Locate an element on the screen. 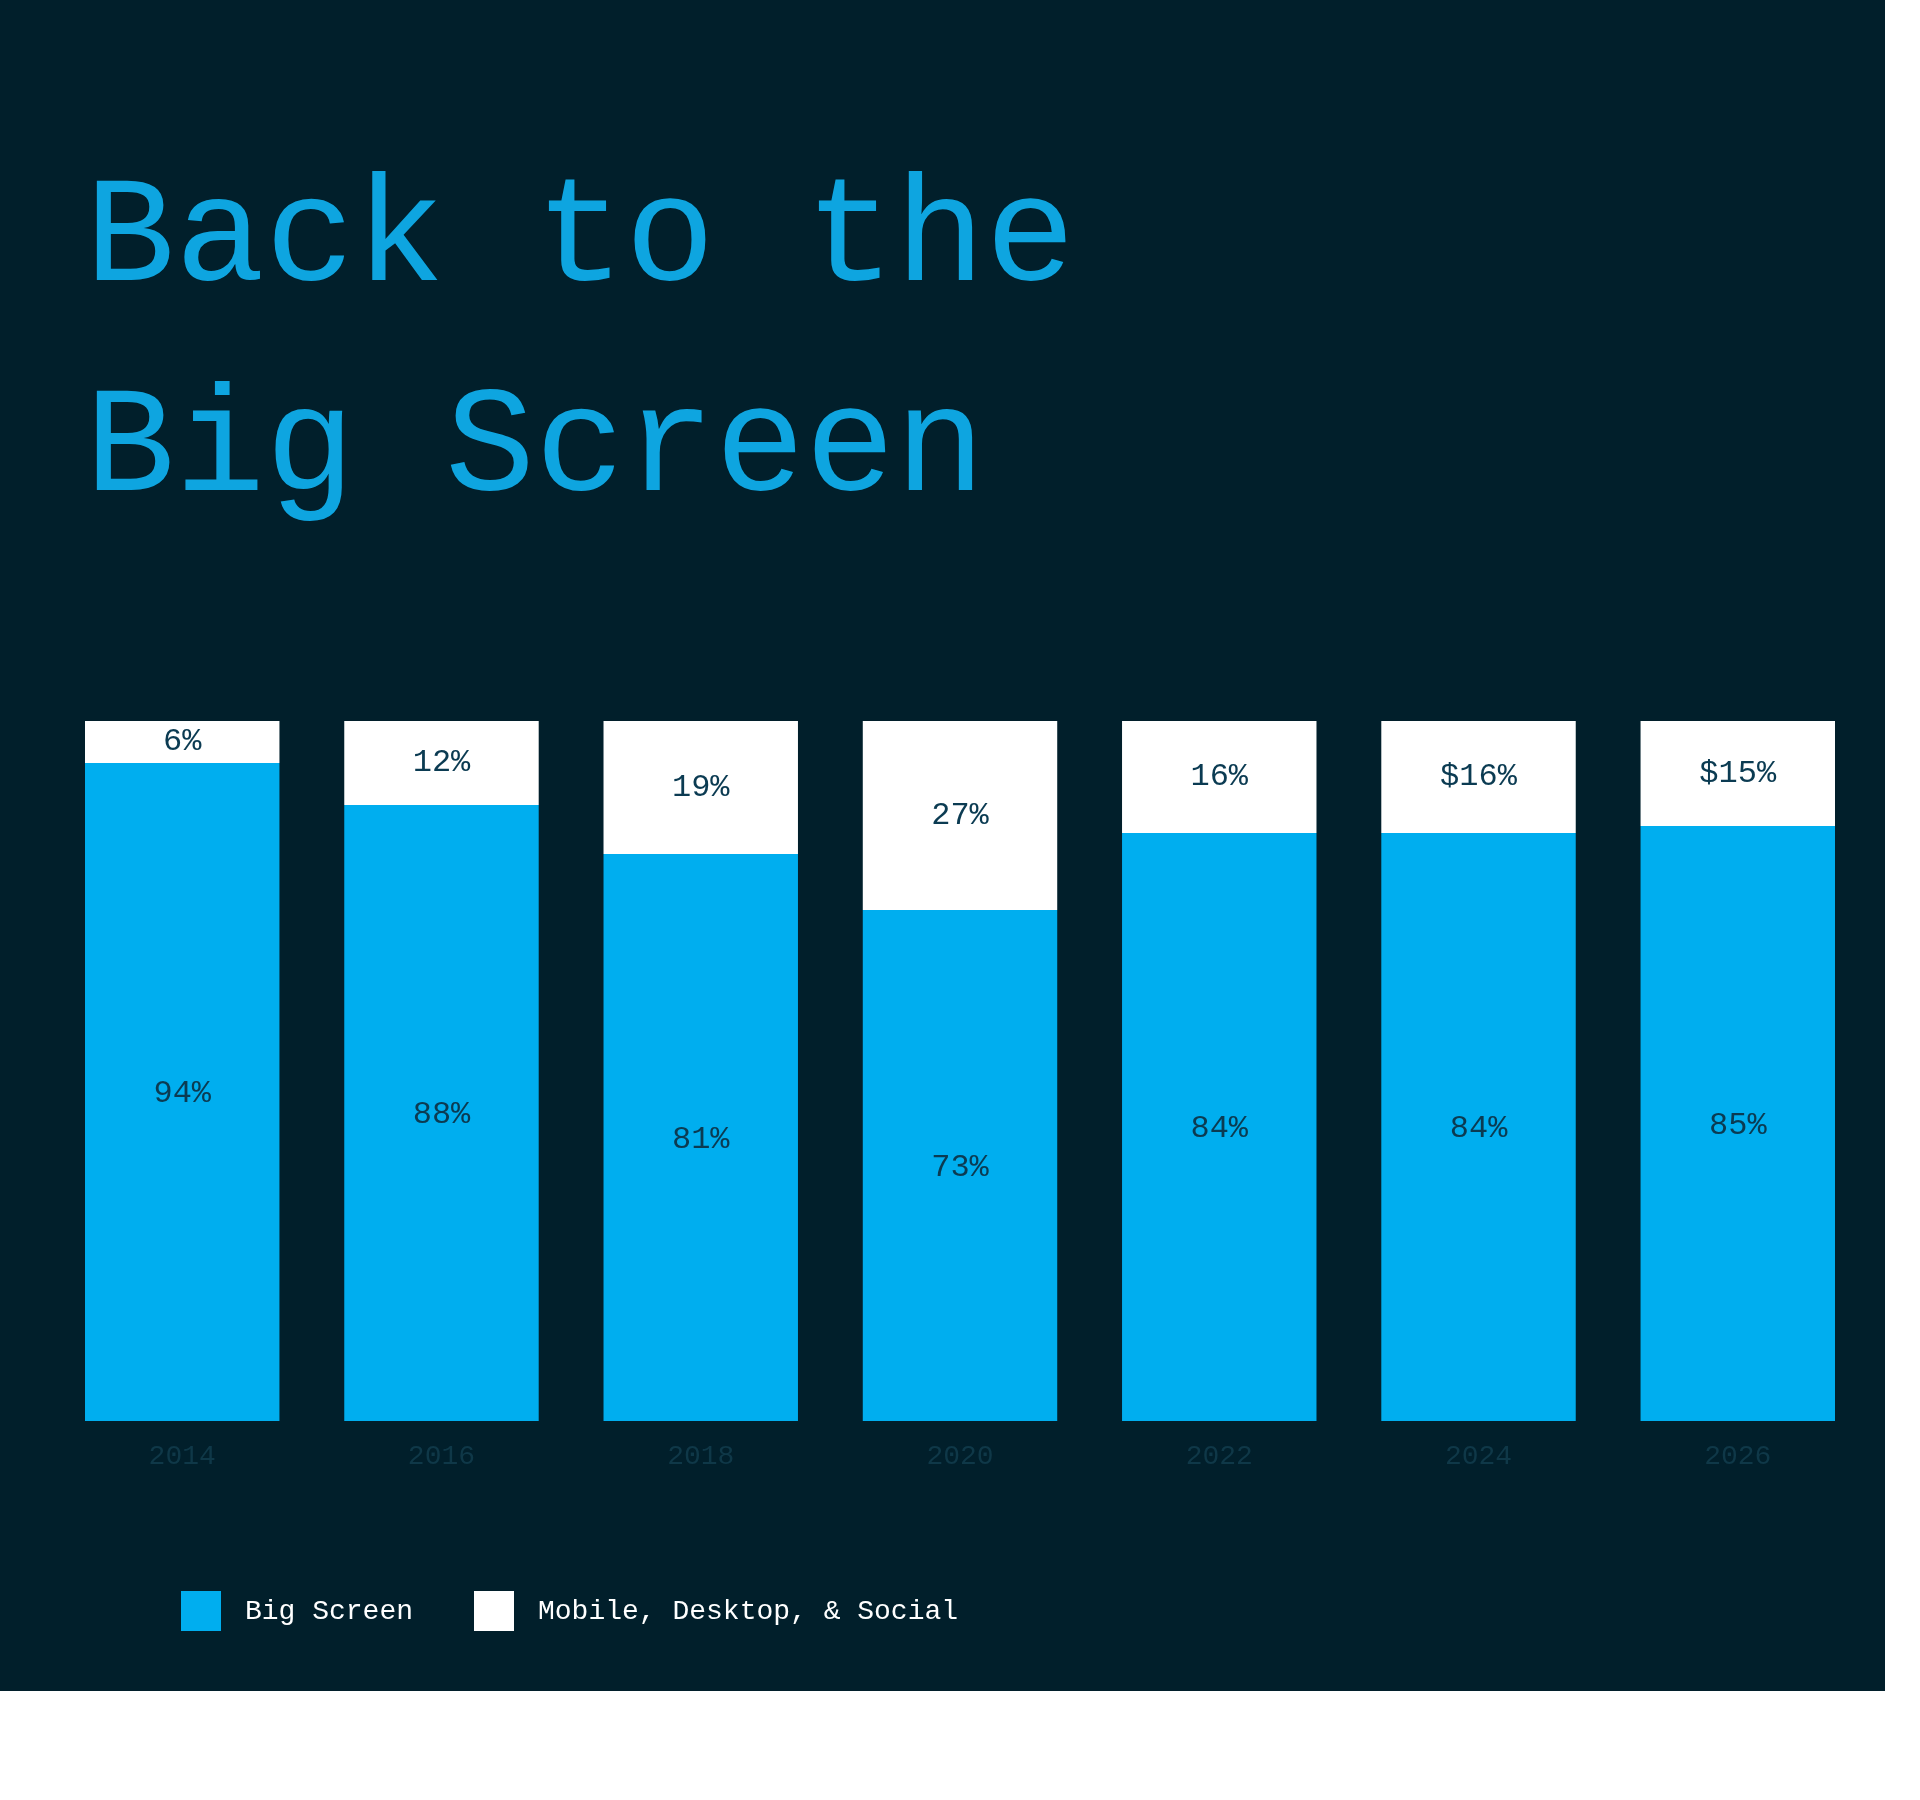 Image resolution: width=1920 pixels, height=1800 pixels. data-label: 94% is located at coordinates (182, 1093).